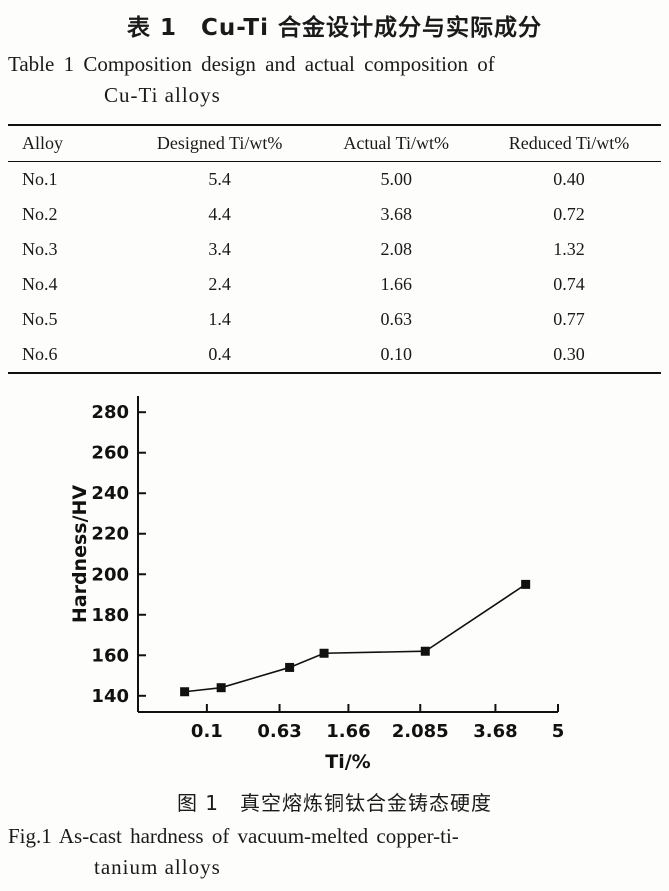 This screenshot has width=669, height=891. What do you see at coordinates (558, 731) in the screenshot?
I see `x-tick-label: 5` at bounding box center [558, 731].